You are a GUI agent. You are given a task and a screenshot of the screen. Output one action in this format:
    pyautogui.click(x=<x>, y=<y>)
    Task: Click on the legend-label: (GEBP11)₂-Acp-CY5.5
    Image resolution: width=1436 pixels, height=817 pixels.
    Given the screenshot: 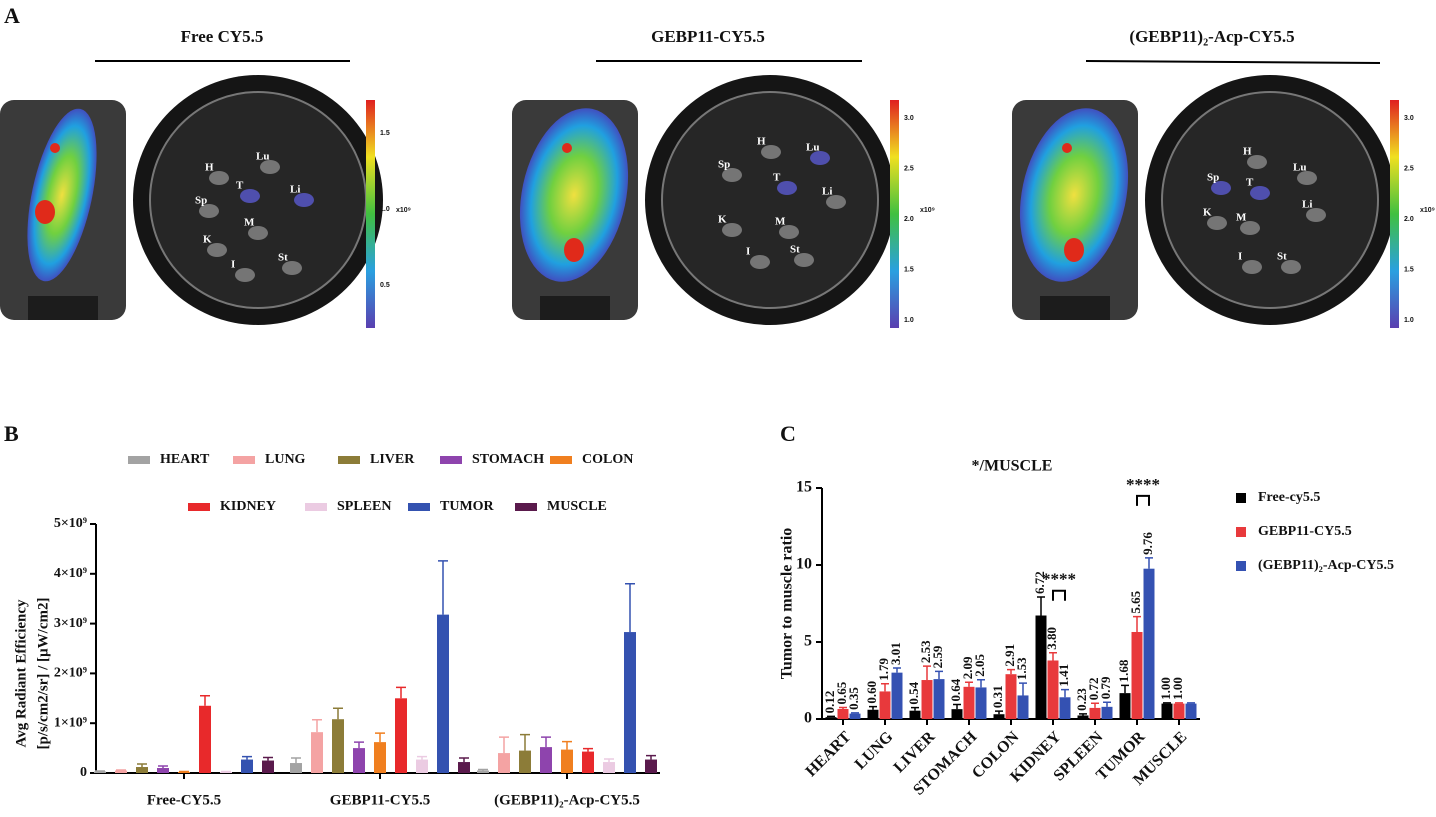 What is the action you would take?
    pyautogui.click(x=1326, y=565)
    